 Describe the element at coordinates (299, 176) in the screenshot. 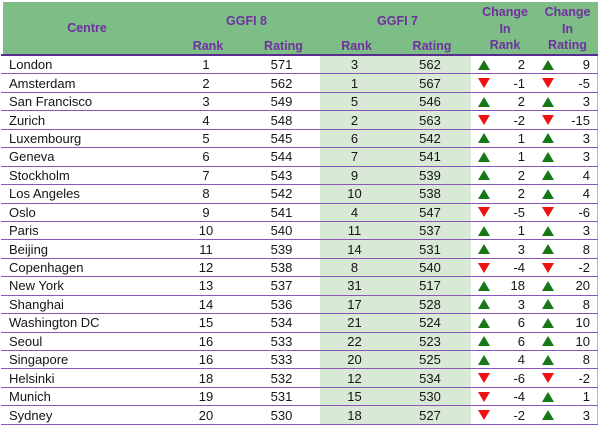

I see `table-row: Stockholm 7 543 9 539 2 4` at that location.